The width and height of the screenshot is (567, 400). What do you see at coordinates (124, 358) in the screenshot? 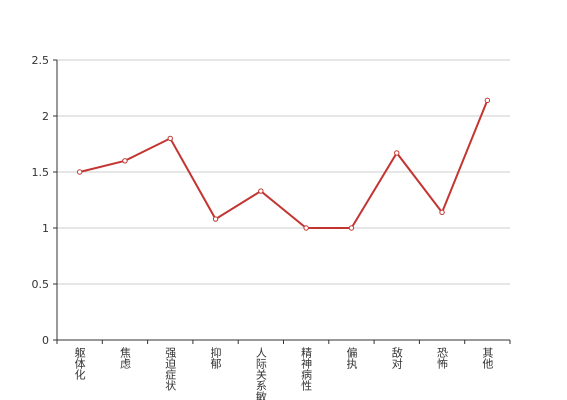
I see `x-tick-label: 焦虑` at bounding box center [124, 358].